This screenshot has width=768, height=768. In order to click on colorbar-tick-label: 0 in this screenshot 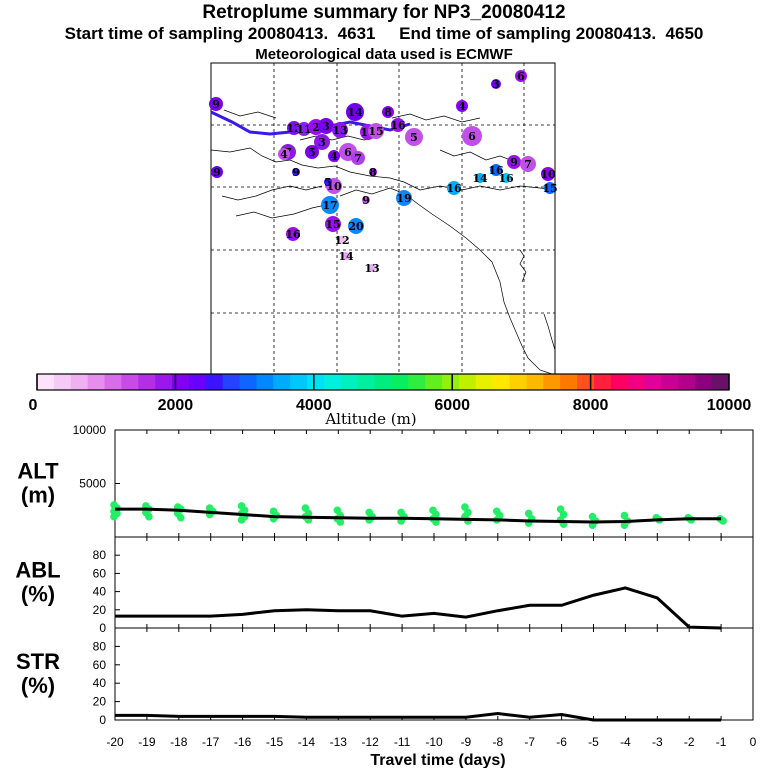, I will do `click(33, 405)`.